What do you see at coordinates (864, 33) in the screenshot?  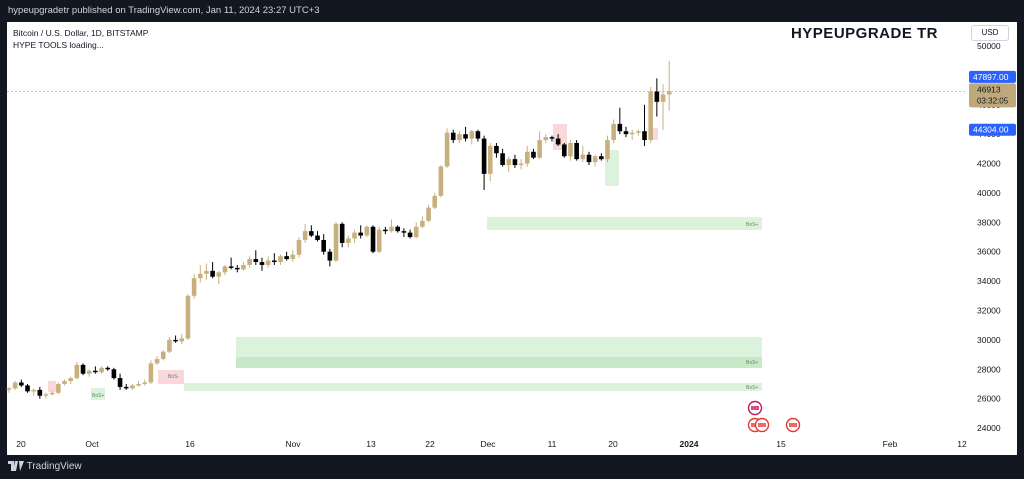 I see `brand-watermark: HYPEUPGRADE TR` at bounding box center [864, 33].